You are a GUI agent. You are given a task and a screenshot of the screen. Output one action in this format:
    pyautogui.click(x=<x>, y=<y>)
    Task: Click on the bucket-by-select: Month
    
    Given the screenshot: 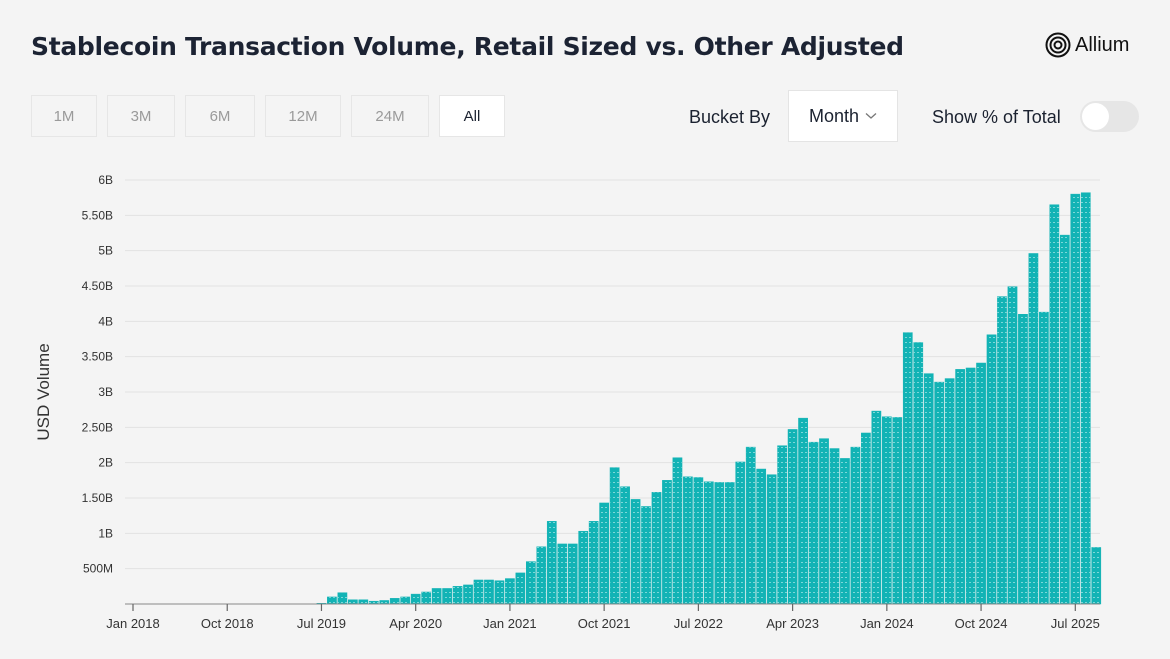 What is the action you would take?
    pyautogui.click(x=843, y=116)
    